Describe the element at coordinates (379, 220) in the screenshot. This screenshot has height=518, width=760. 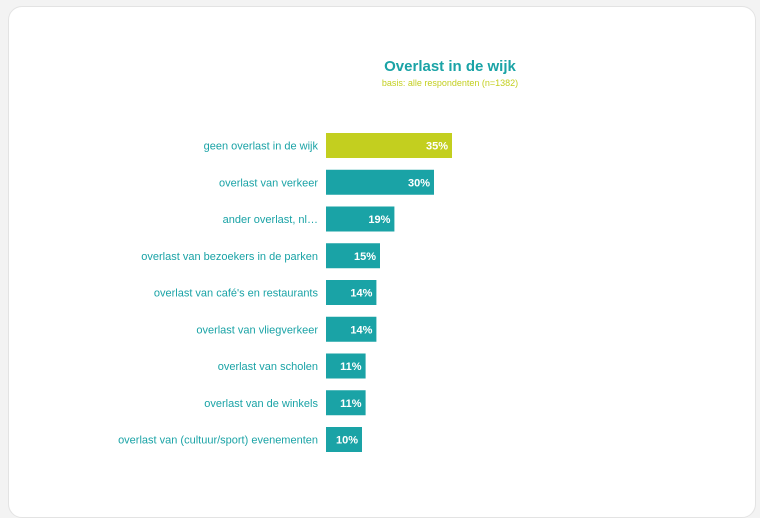
I see `value-label: 19%` at that location.